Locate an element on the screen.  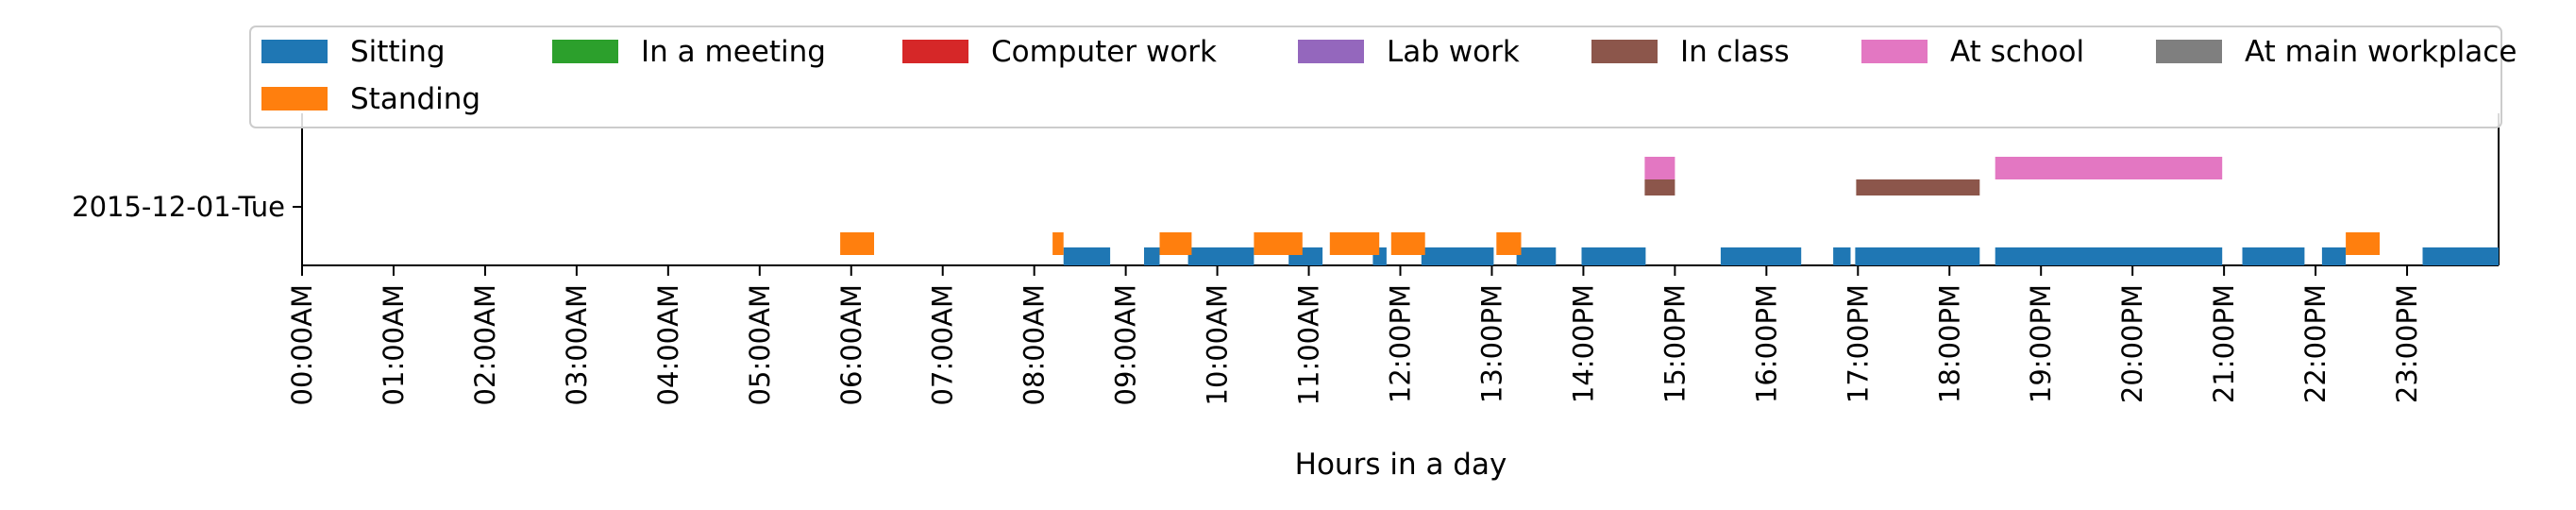
x-tick-label: 14:00PM is located at coordinates (1583, 343).